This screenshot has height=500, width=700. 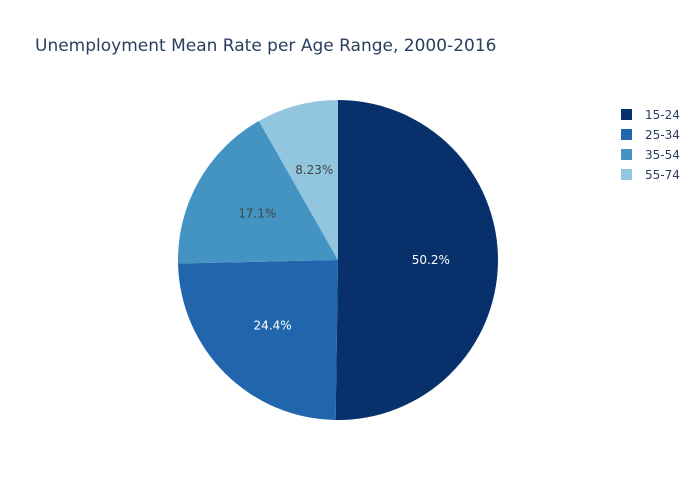 What do you see at coordinates (662, 155) in the screenshot?
I see `legend-label: 35-54` at bounding box center [662, 155].